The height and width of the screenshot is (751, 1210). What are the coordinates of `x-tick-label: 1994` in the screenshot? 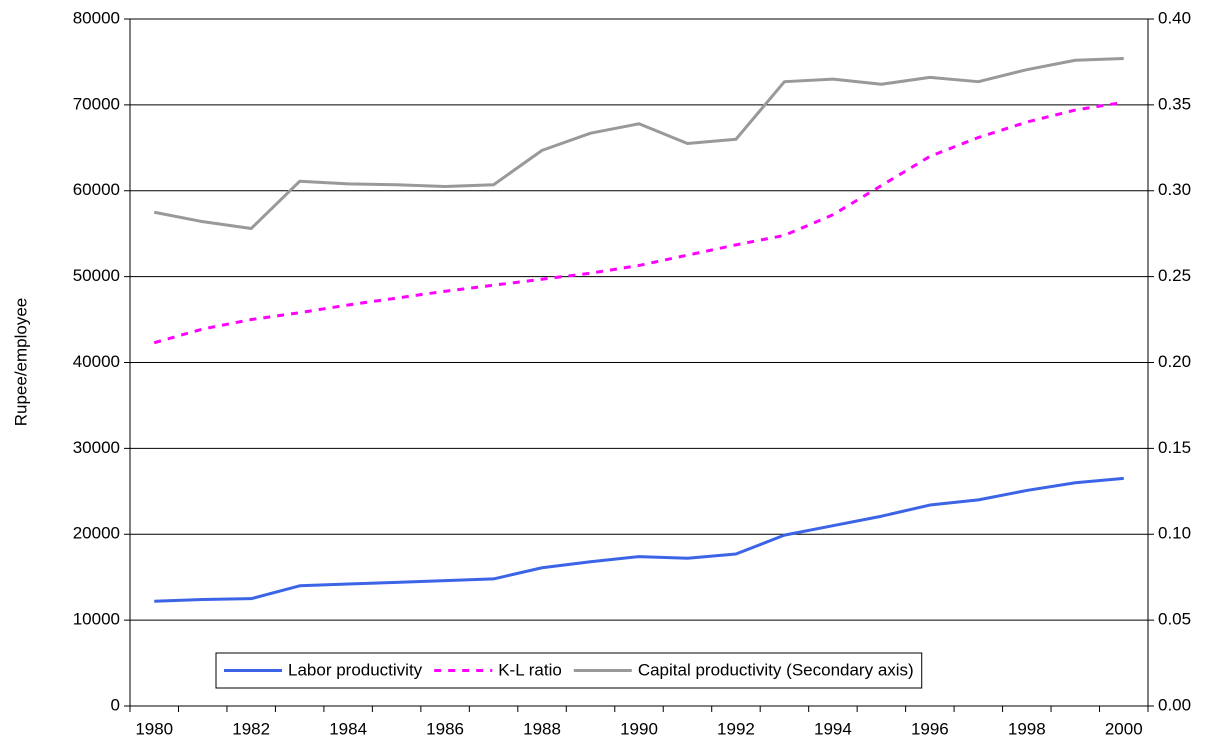 It's located at (833, 728).